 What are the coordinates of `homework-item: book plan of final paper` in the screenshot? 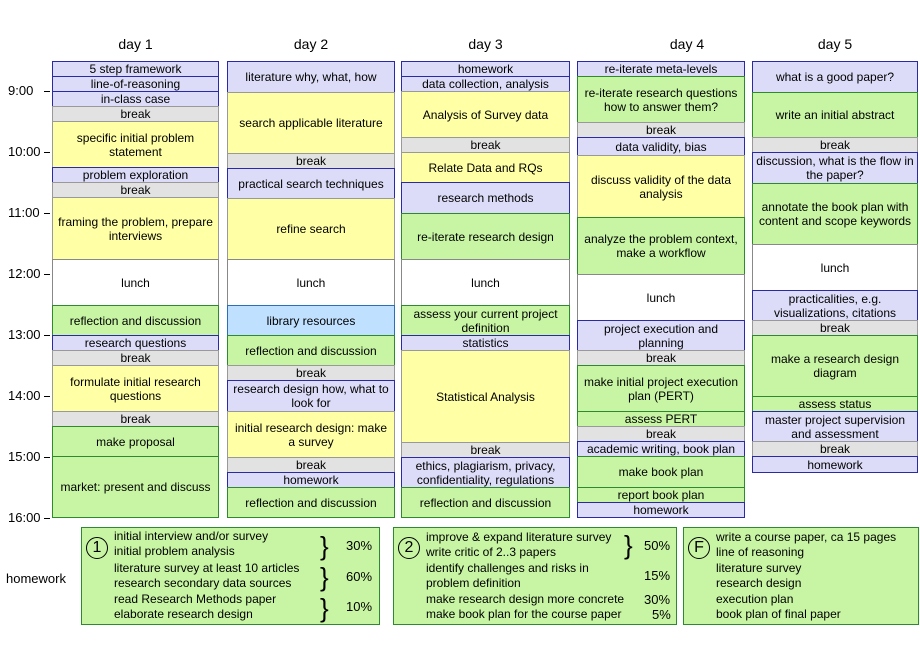 It's located at (778, 614).